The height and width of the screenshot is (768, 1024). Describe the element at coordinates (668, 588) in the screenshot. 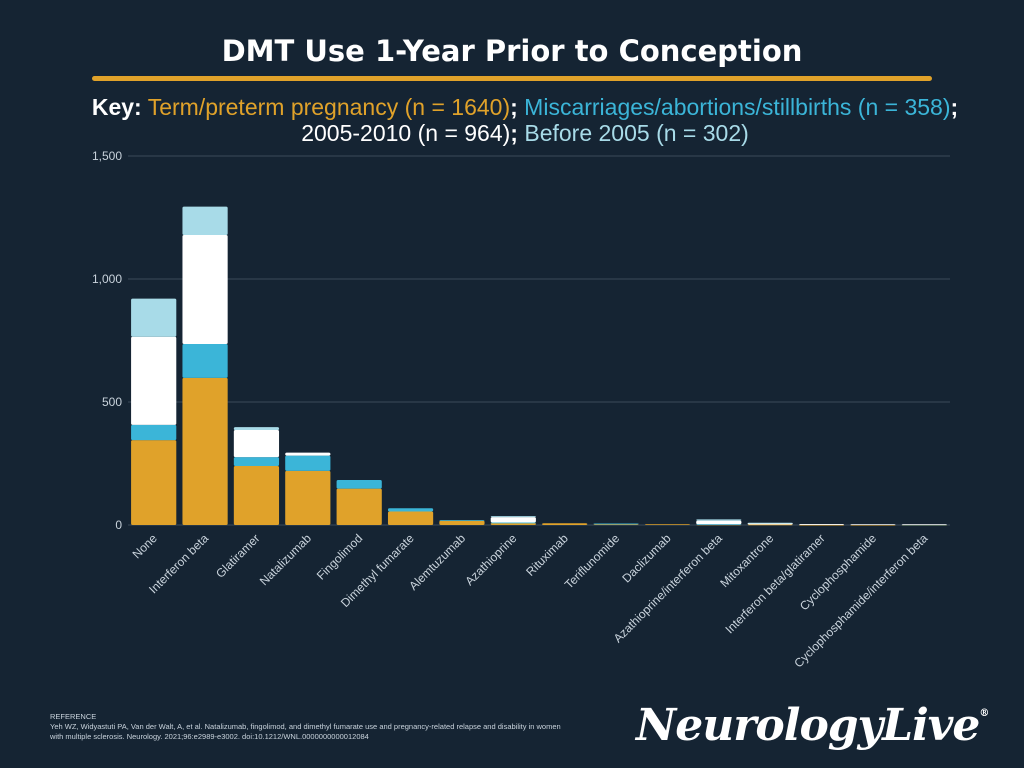

I see `x-tick-label: Azathioprine/interferon beta` at that location.